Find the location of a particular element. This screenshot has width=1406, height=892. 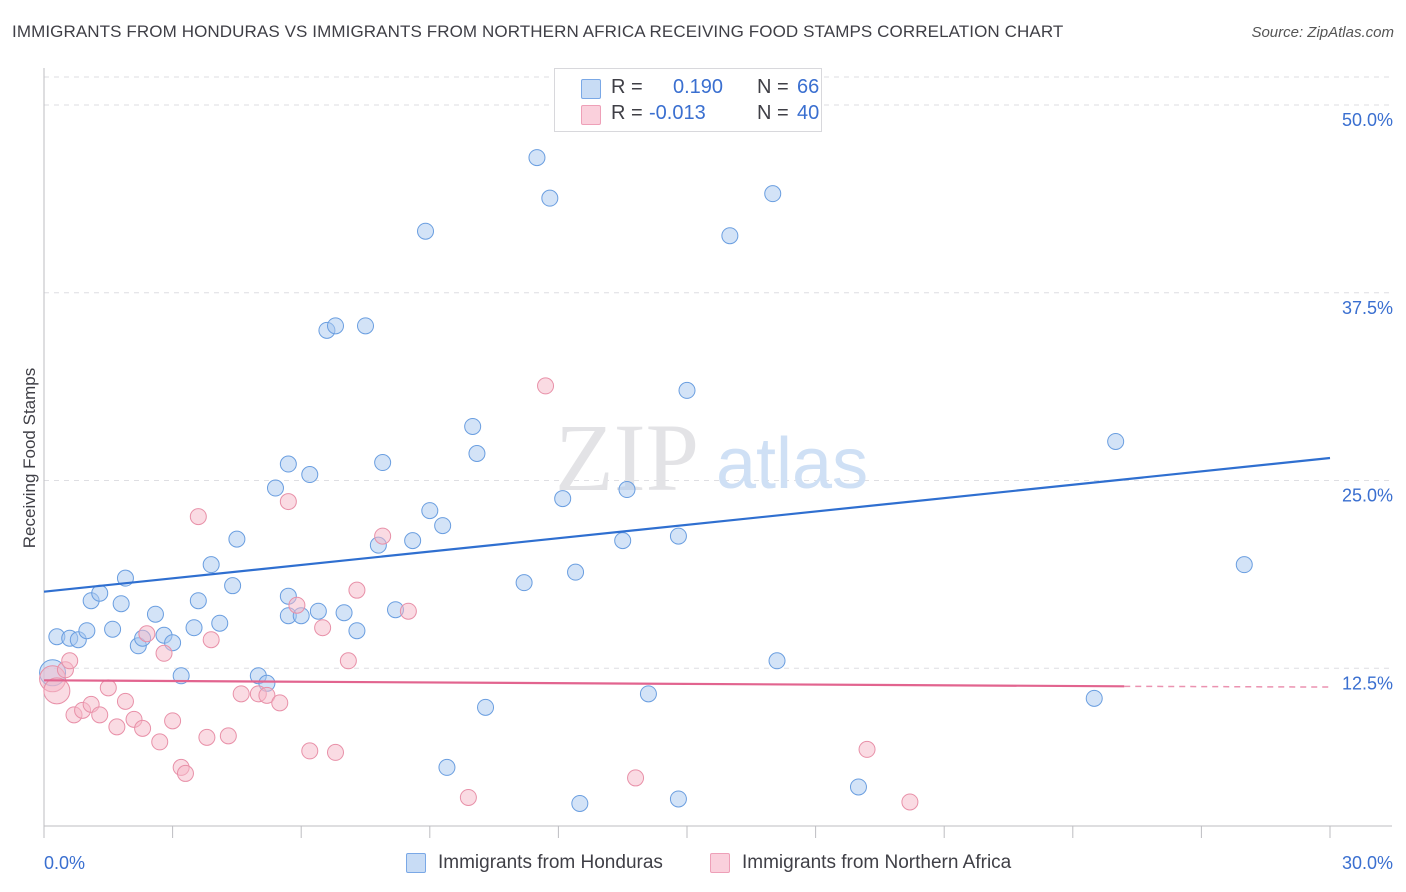

legend-r-value: -0.013 is located at coordinates (677, 113).